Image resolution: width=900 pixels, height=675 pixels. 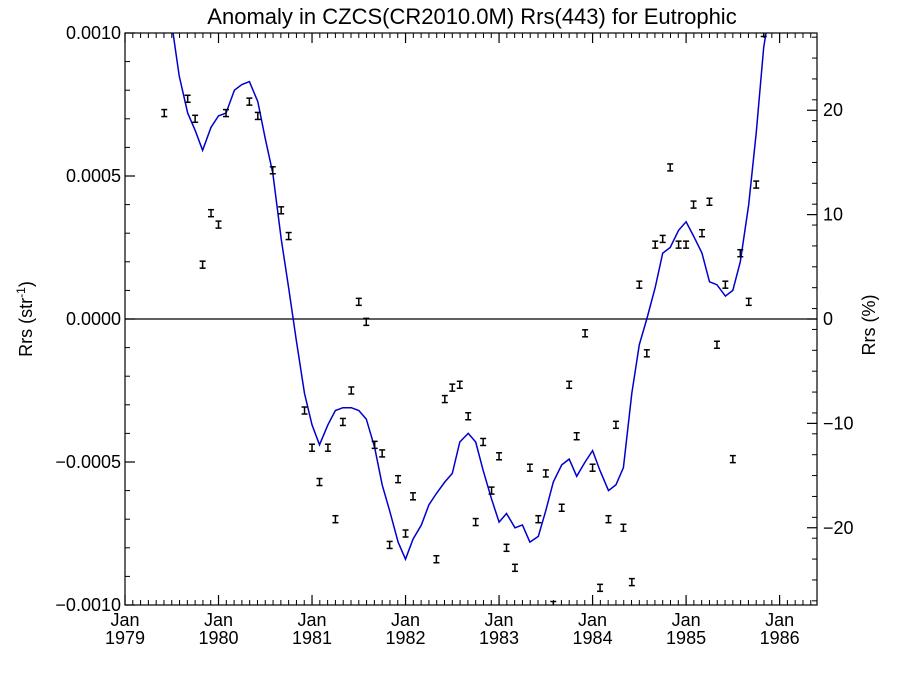 What do you see at coordinates (869, 325) in the screenshot?
I see `right-y-axis-title: Rrs (%)` at bounding box center [869, 325].